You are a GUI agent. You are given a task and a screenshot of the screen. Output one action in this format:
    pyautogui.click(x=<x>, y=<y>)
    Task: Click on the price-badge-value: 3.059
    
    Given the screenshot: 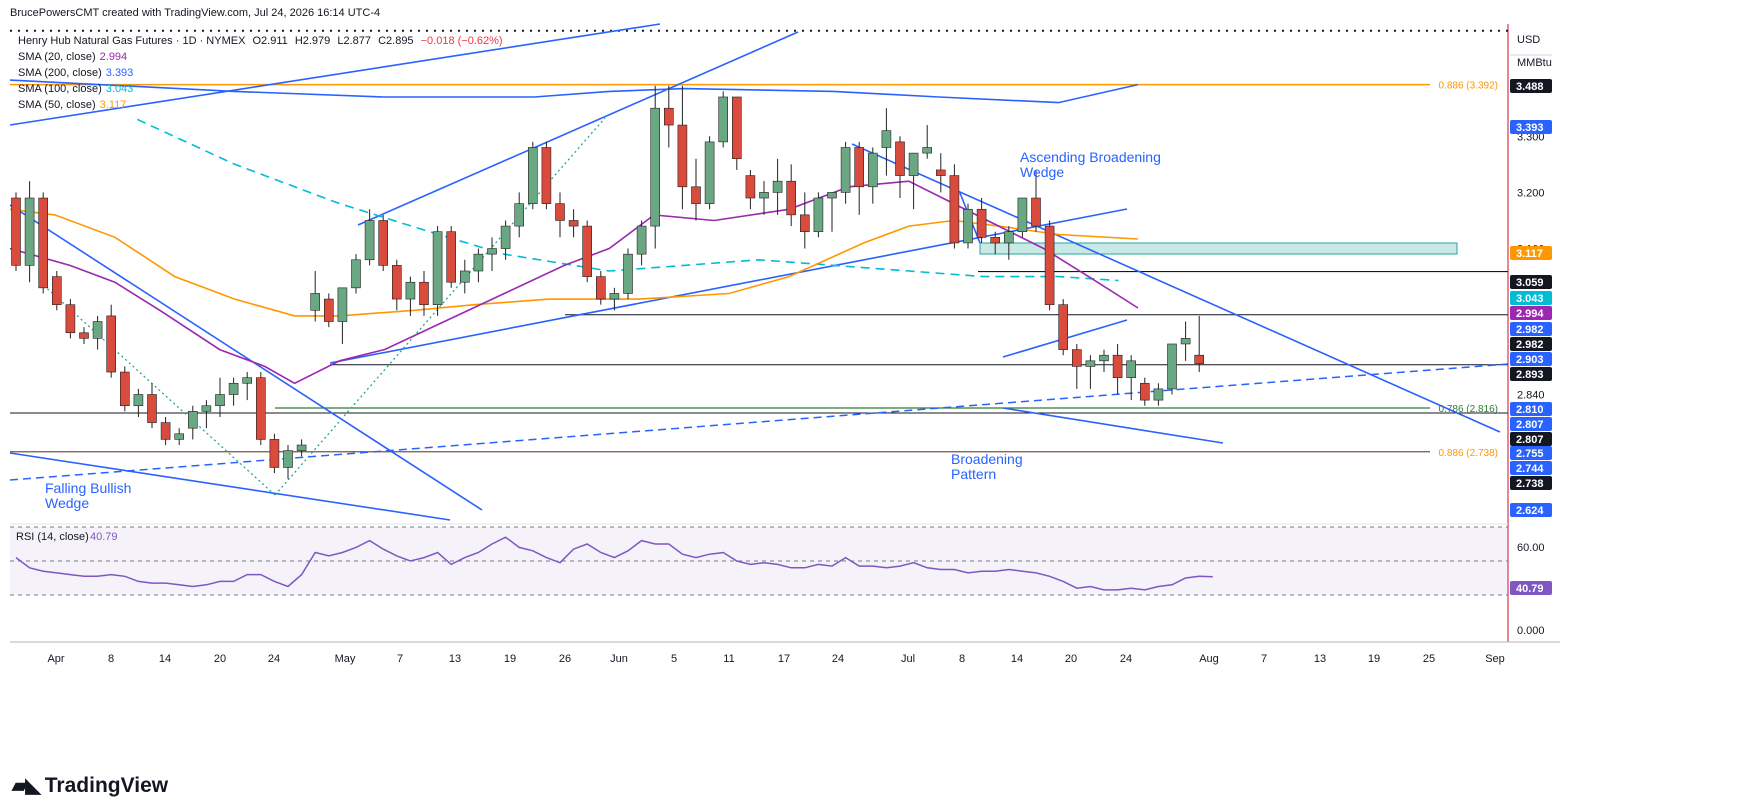 What is the action you would take?
    pyautogui.click(x=1530, y=283)
    